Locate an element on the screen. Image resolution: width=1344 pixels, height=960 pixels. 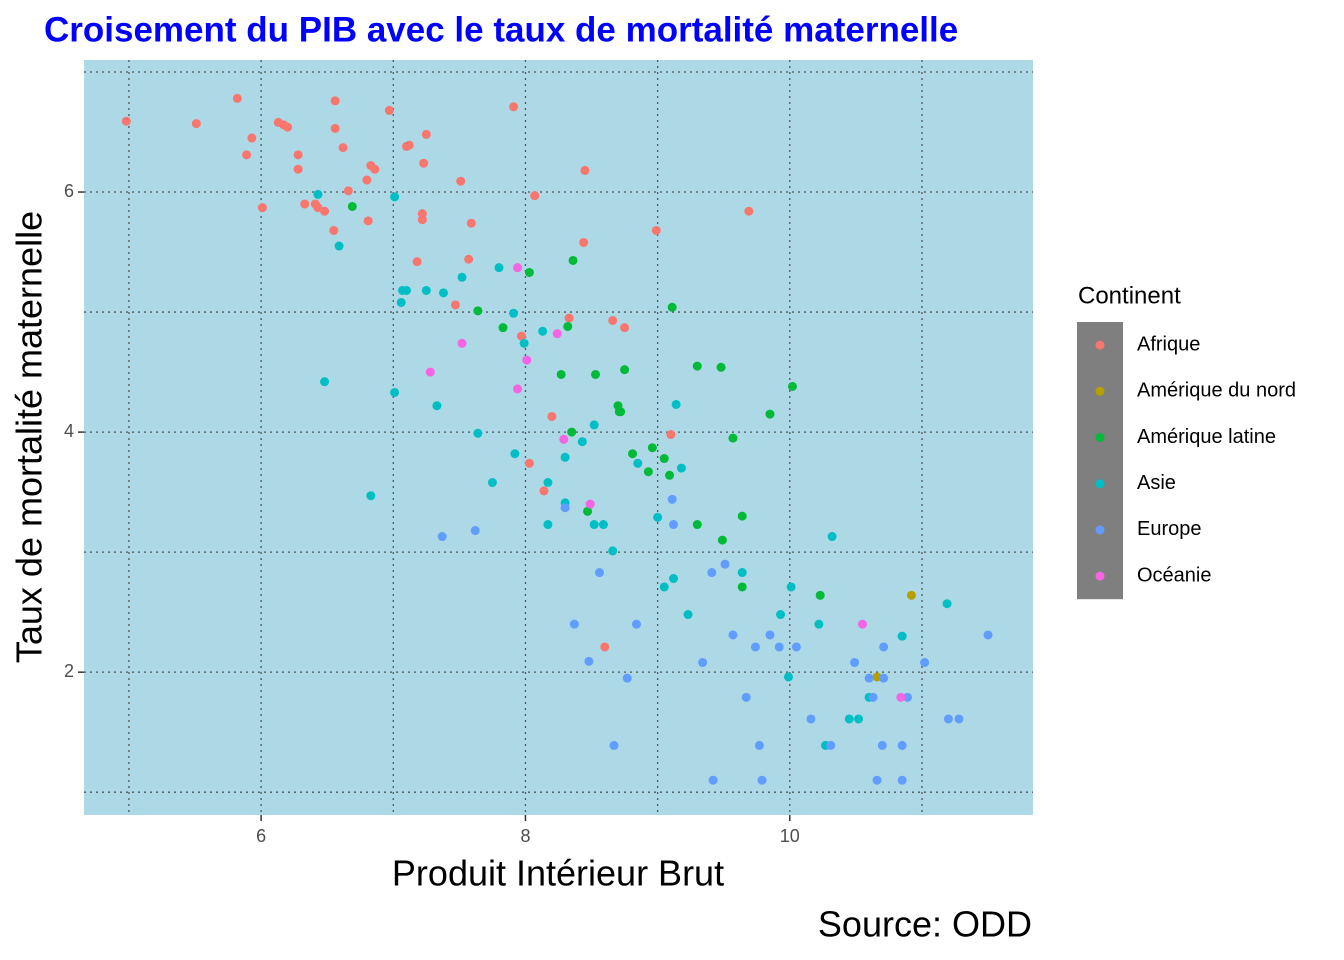
y-tick-label: 2 is located at coordinates (69, 671).